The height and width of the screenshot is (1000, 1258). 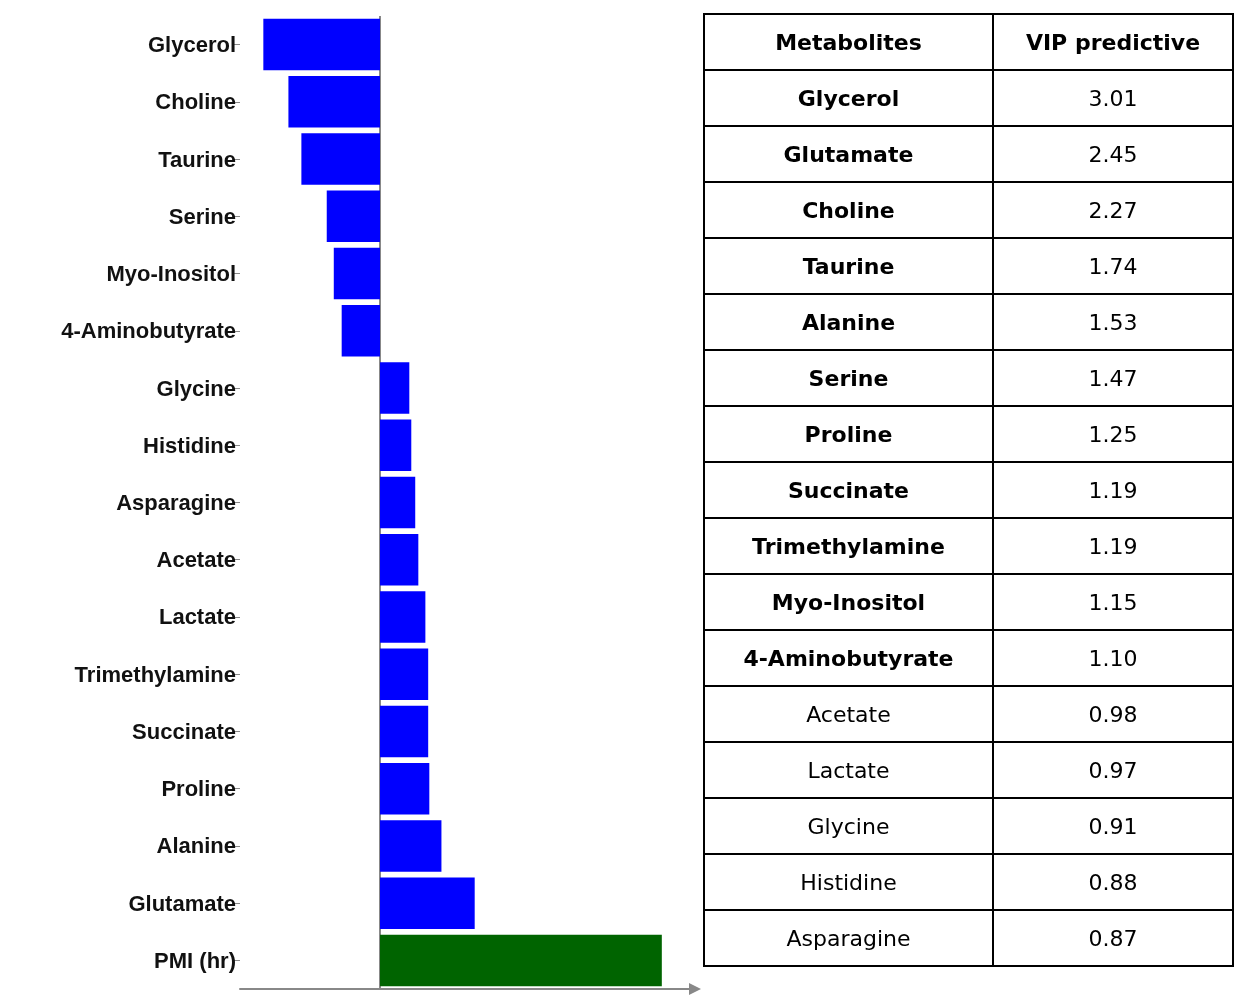 What do you see at coordinates (1112, 210) in the screenshot?
I see `data-label: 2.27` at bounding box center [1112, 210].